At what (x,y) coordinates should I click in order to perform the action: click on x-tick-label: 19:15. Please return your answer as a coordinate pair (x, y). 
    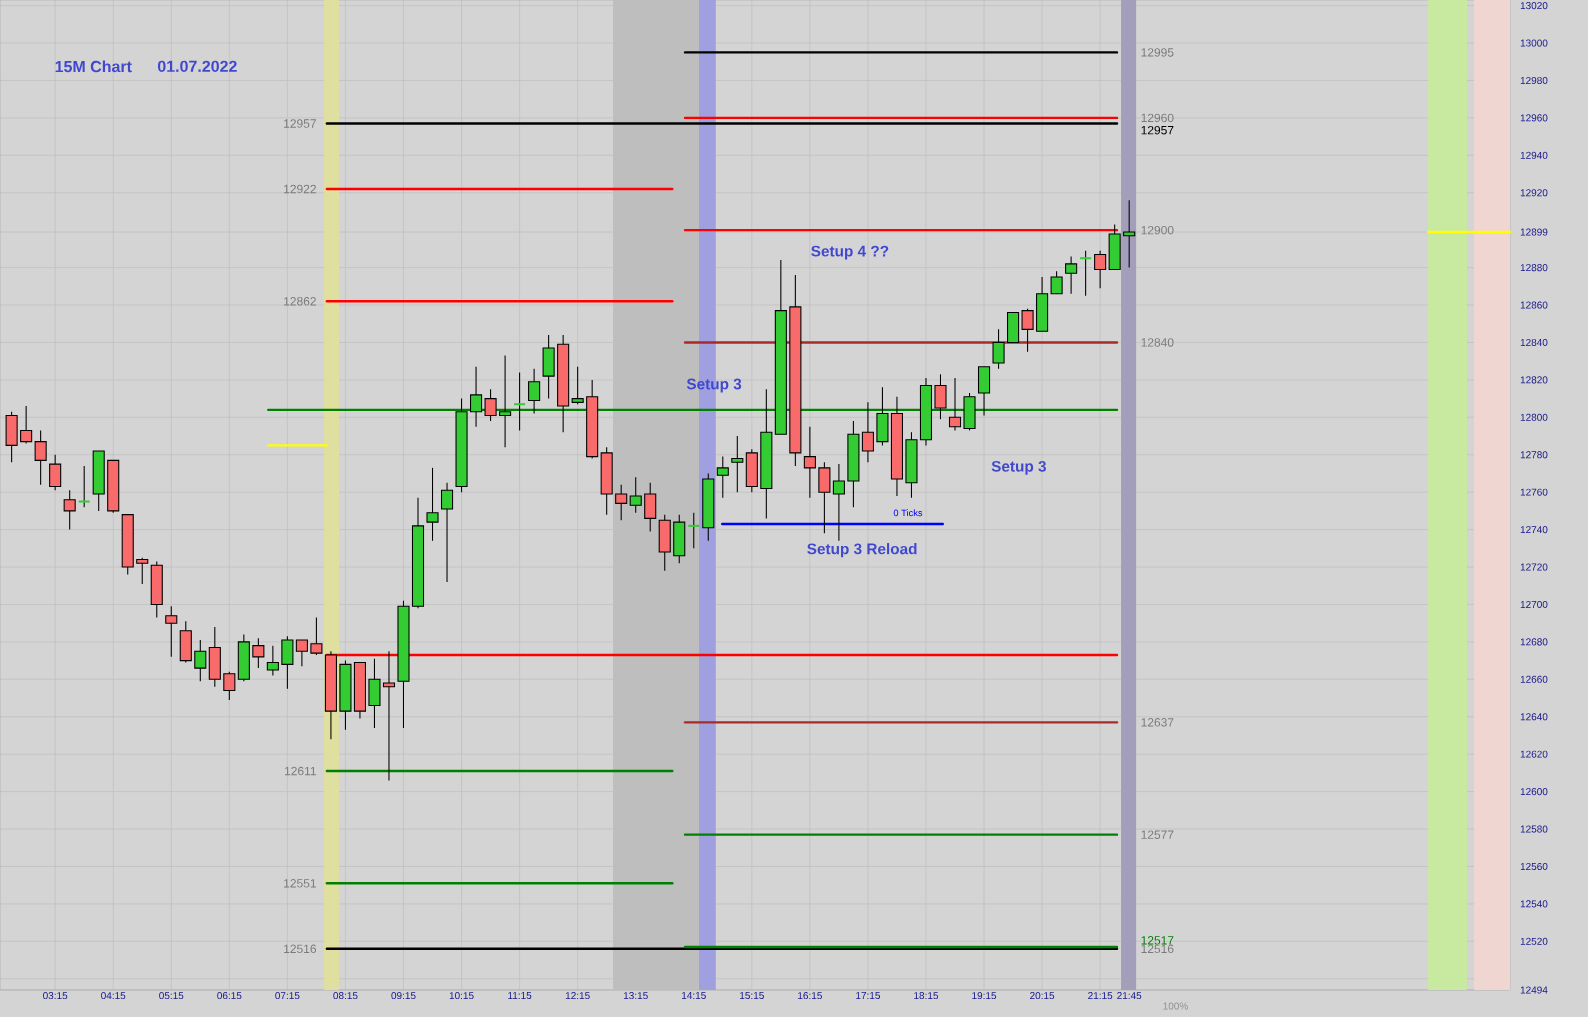
    Looking at the image, I should click on (984, 996).